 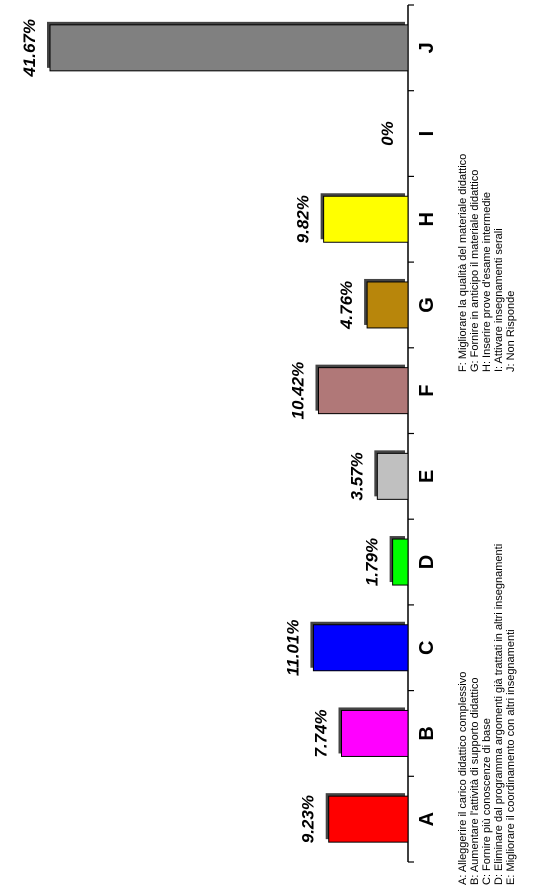 I want to click on bar-j, so click(x=229, y=48).